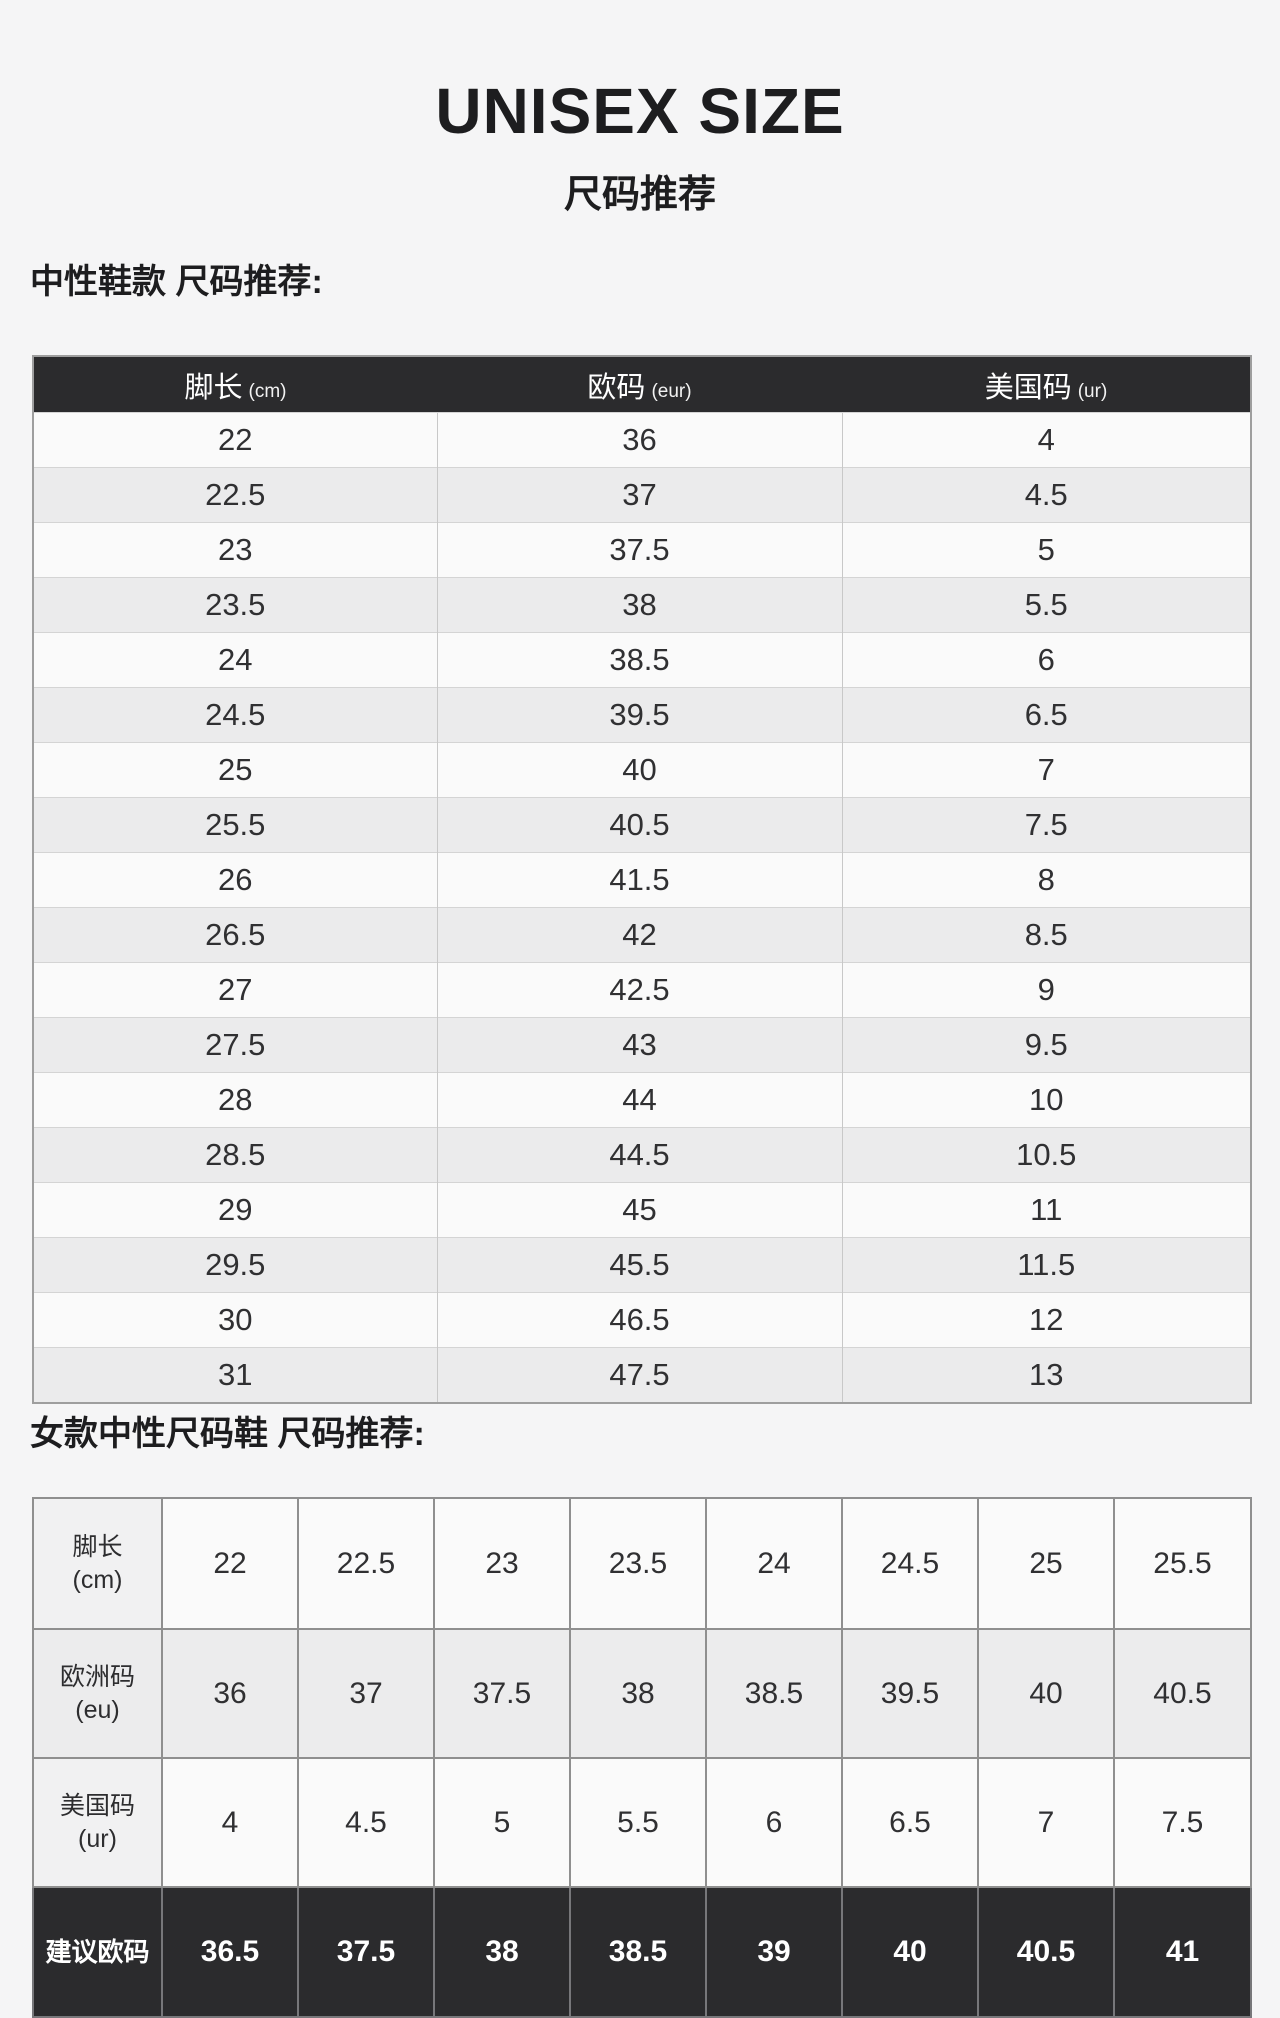 This screenshot has height=2018, width=1280. I want to click on column-unit: (cm), so click(267, 391).